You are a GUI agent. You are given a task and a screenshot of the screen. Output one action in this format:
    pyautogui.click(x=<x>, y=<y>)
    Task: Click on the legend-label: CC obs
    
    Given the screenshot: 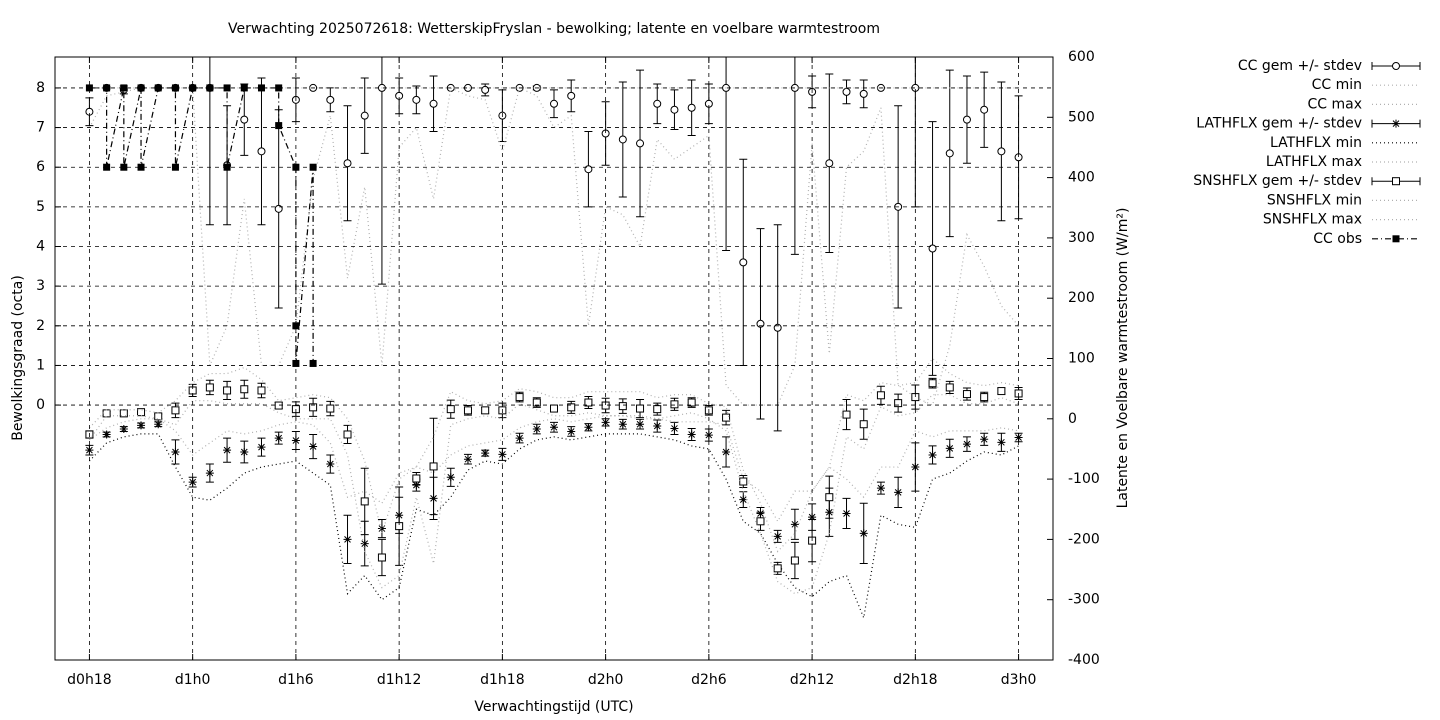 What is the action you would take?
    pyautogui.click(x=1337, y=239)
    